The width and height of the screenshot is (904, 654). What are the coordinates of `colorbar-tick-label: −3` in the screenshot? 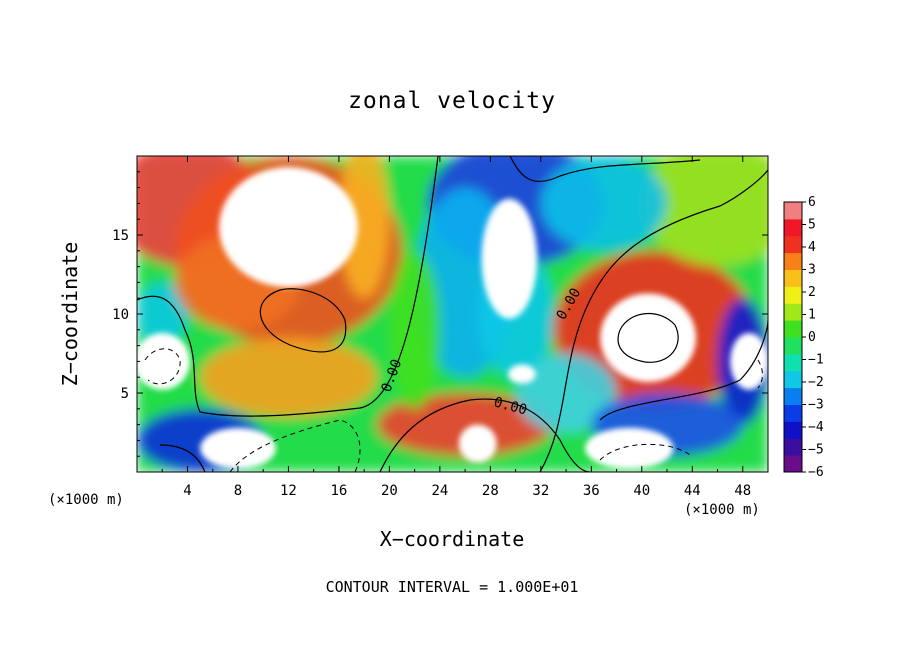 It's located at (816, 405).